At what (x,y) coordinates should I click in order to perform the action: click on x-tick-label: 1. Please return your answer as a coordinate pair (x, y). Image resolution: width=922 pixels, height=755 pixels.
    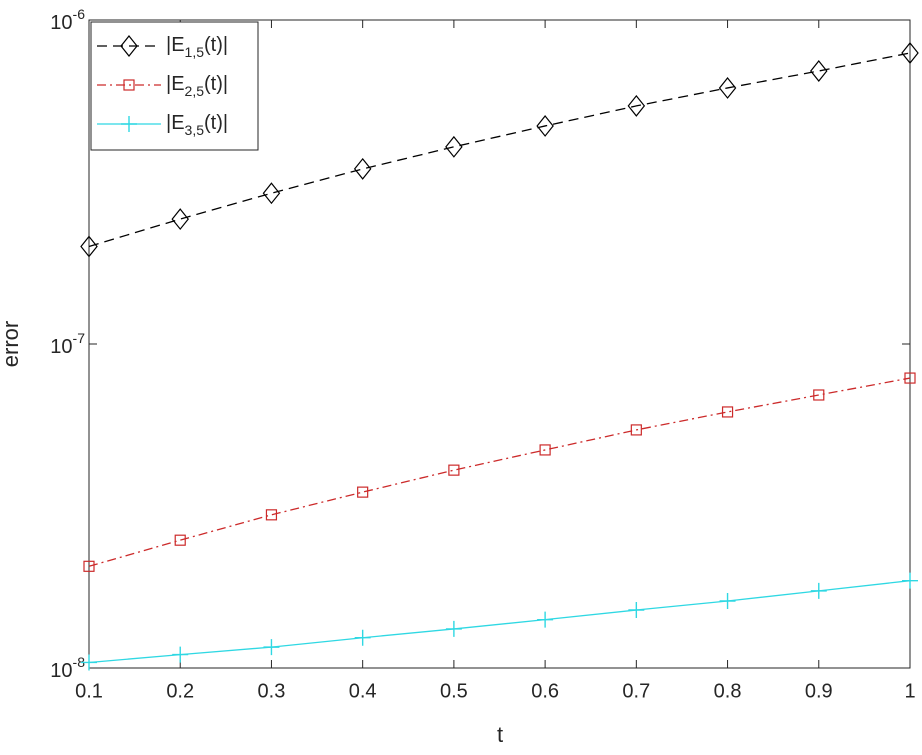
    Looking at the image, I should click on (909, 691).